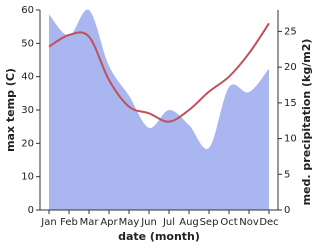 This screenshot has height=251, width=320. I want to click on y2-tick-label: 25, so click(290, 31).